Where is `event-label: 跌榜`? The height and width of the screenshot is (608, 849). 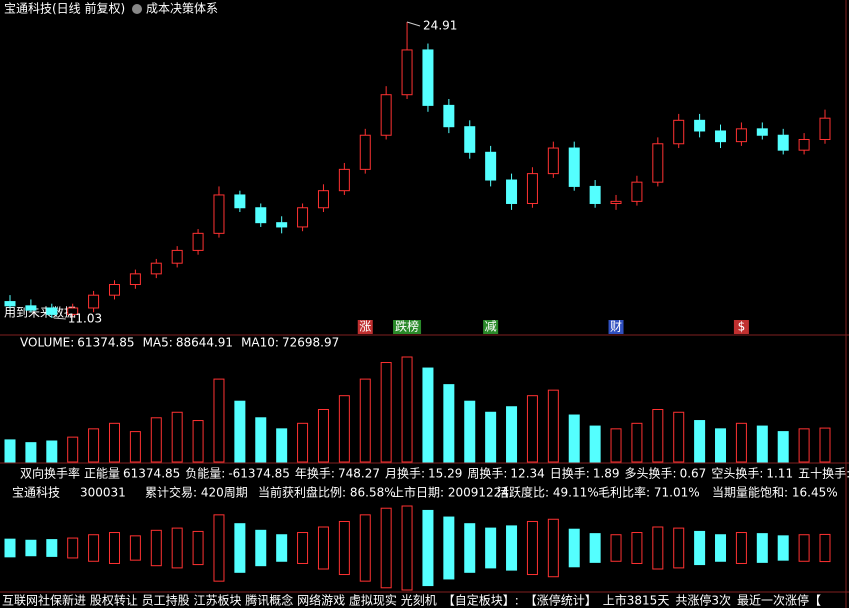
event-label: 跌榜 is located at coordinates (407, 326).